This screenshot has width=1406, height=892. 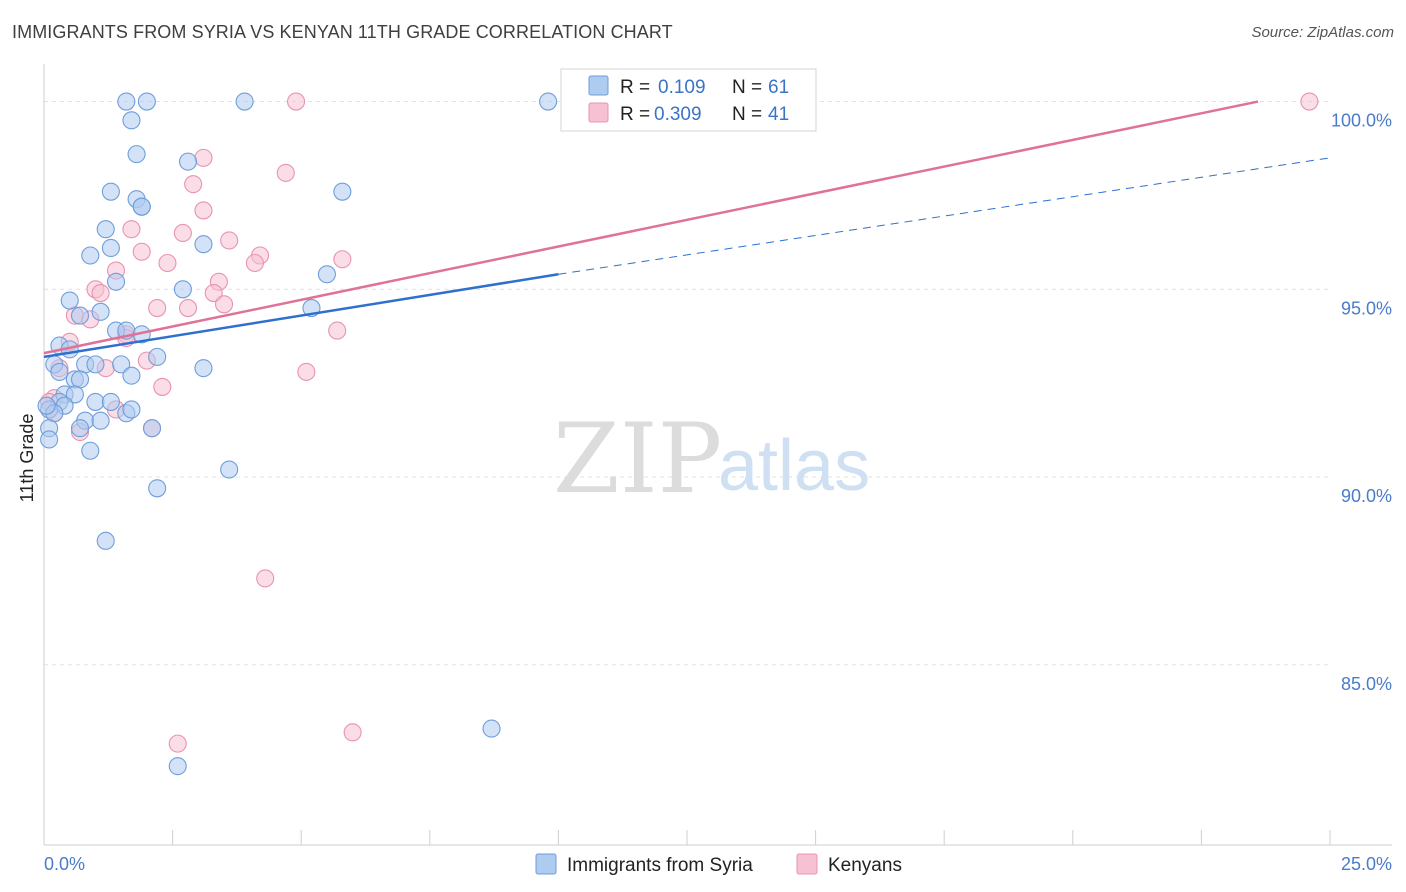 What do you see at coordinates (27, 458) in the screenshot?
I see `y-axis-label: 11th Grade` at bounding box center [27, 458].